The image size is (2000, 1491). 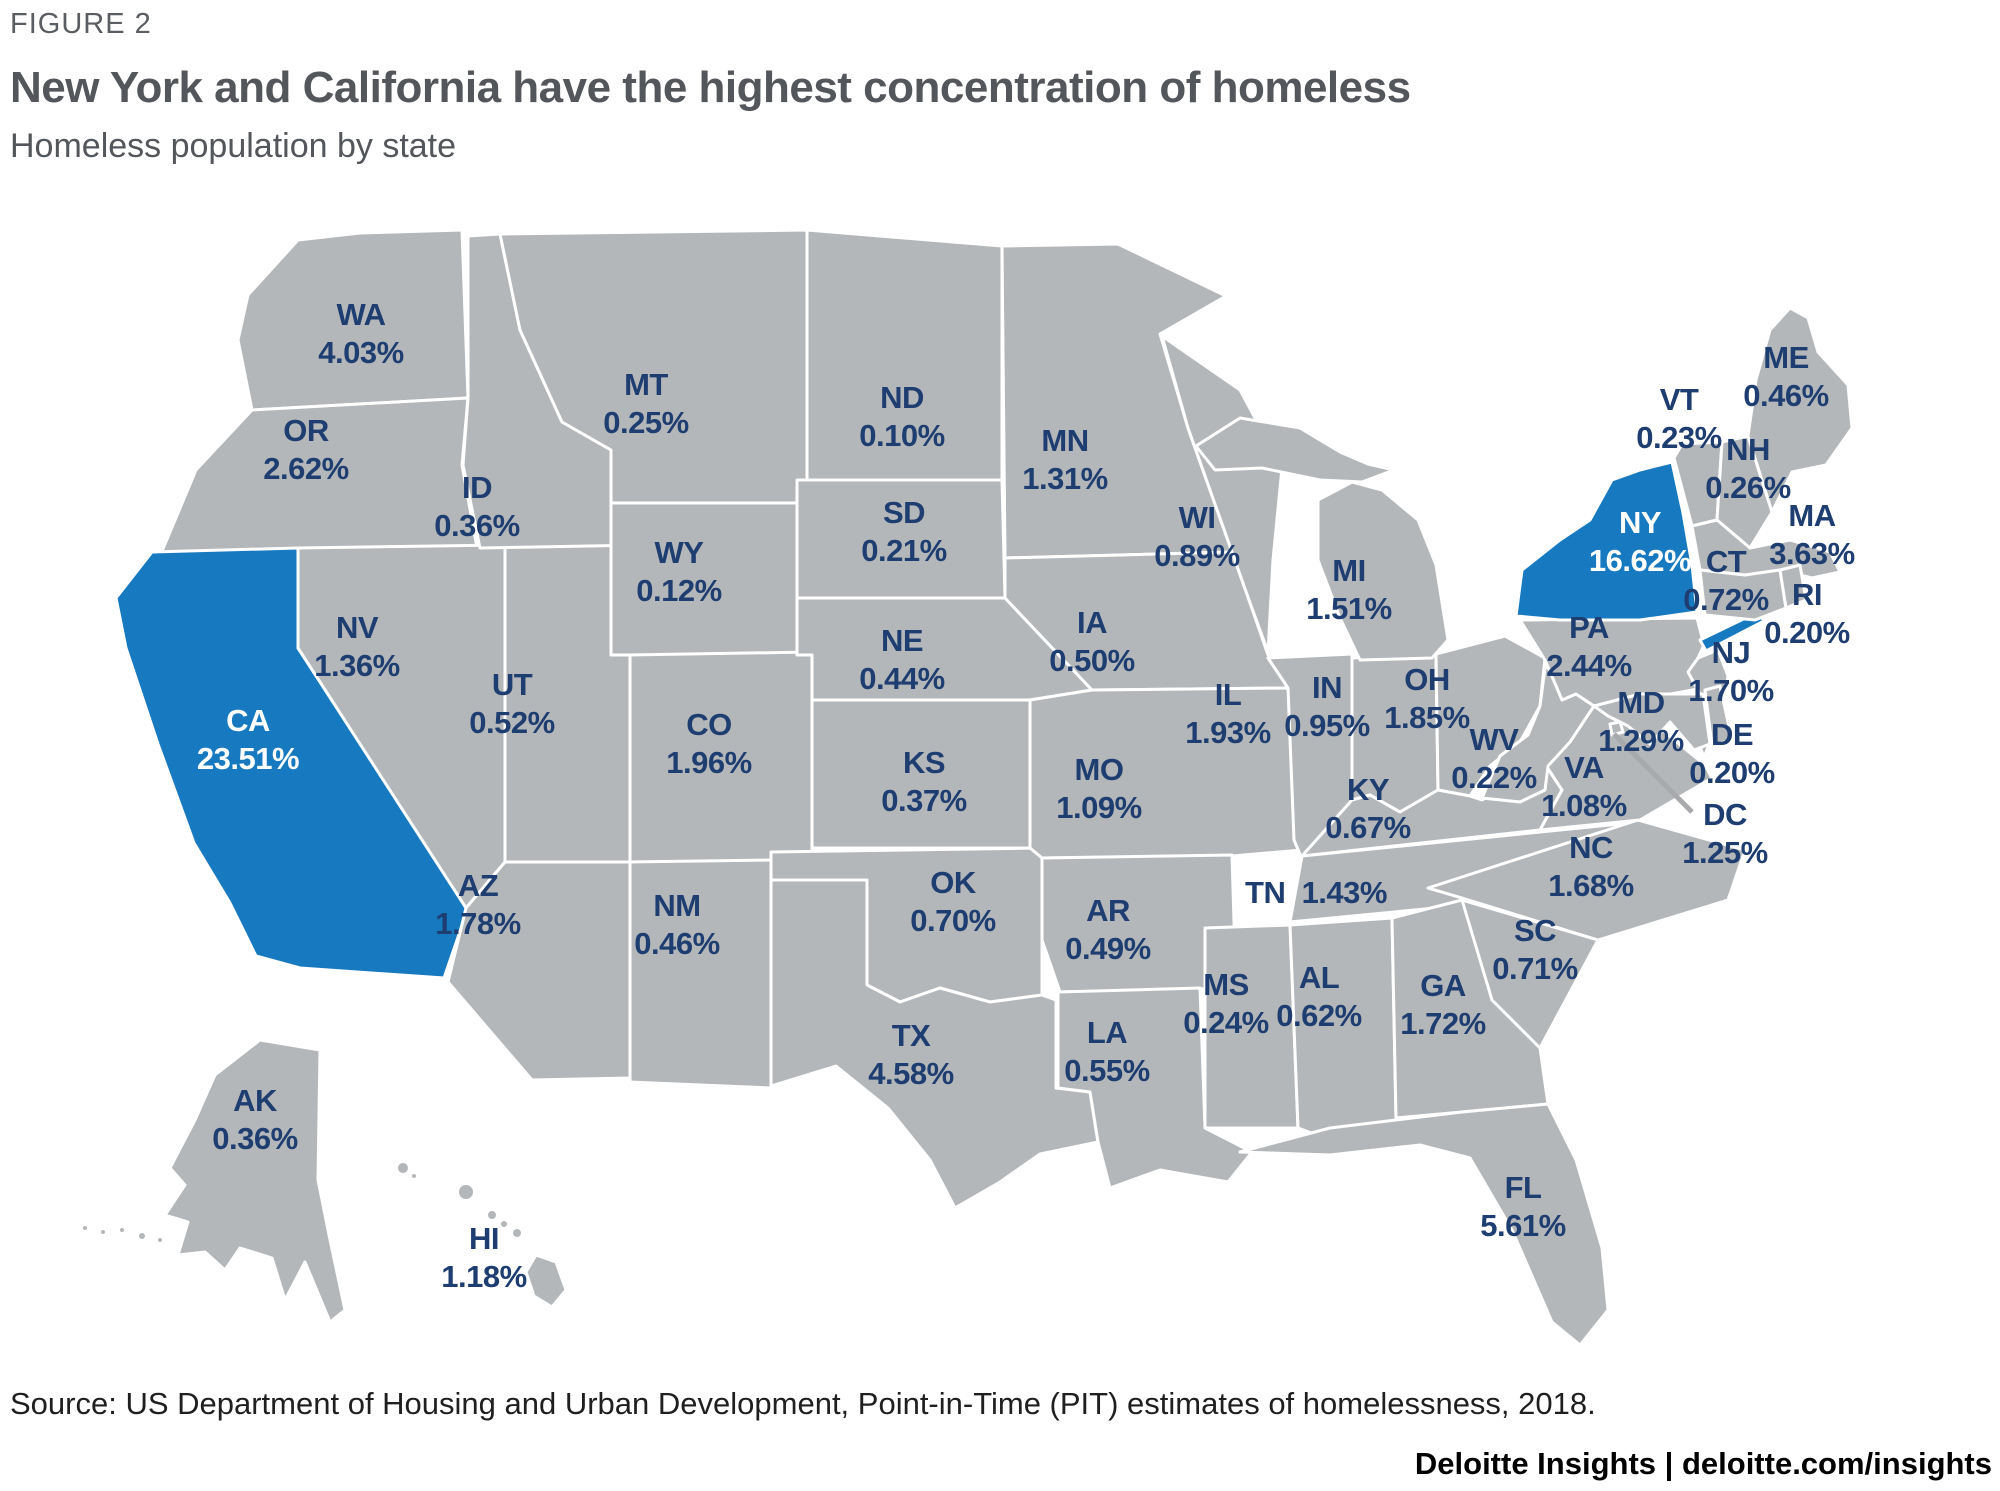 I want to click on state-label-nd: ND 0.10%, so click(x=901, y=416).